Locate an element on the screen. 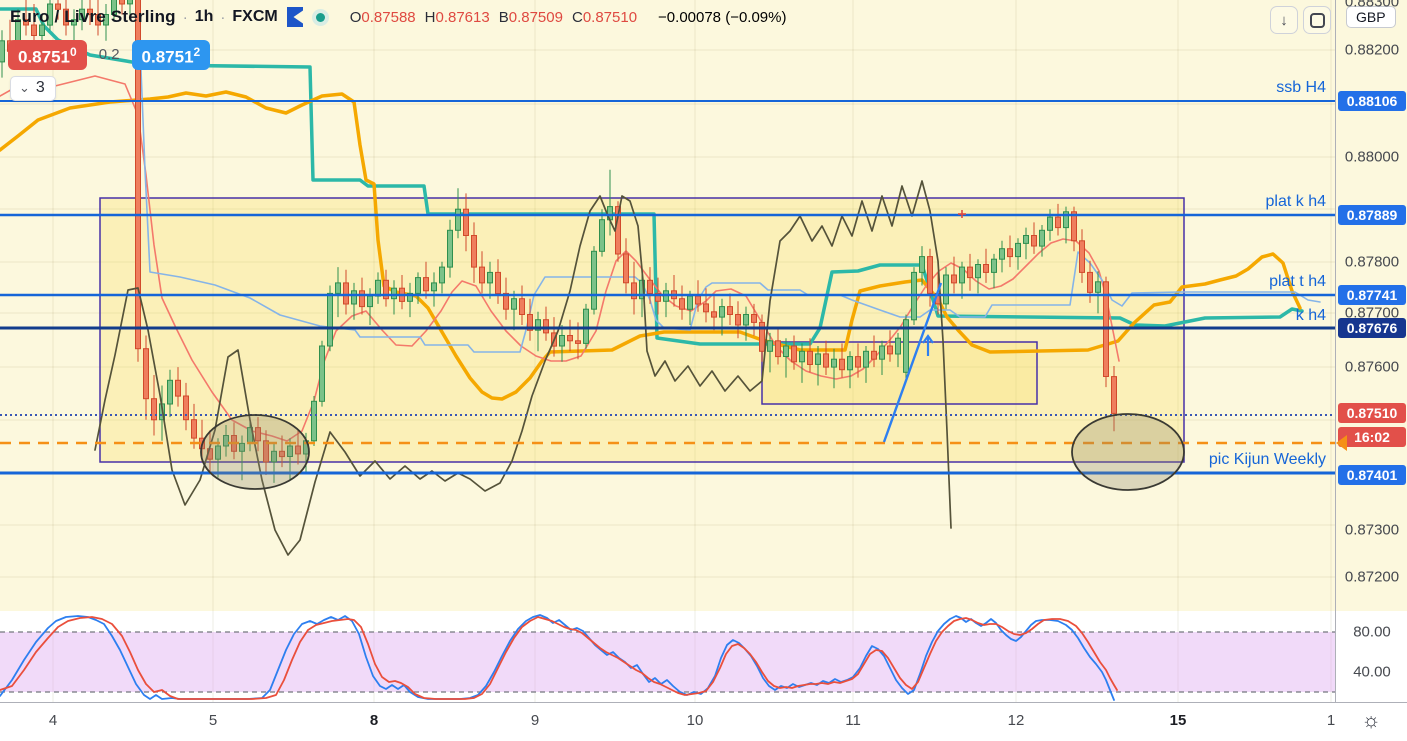  time-label: 1 is located at coordinates (1331, 720).